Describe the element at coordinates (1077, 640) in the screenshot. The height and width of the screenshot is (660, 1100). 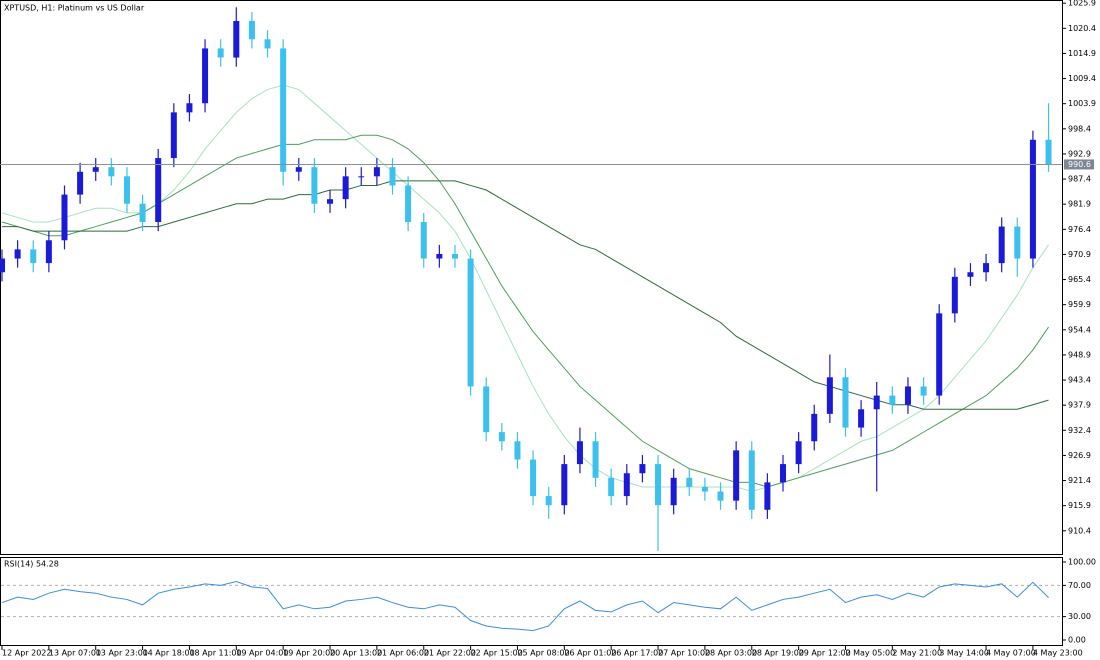
I see `y-tick-label: 0.00` at that location.